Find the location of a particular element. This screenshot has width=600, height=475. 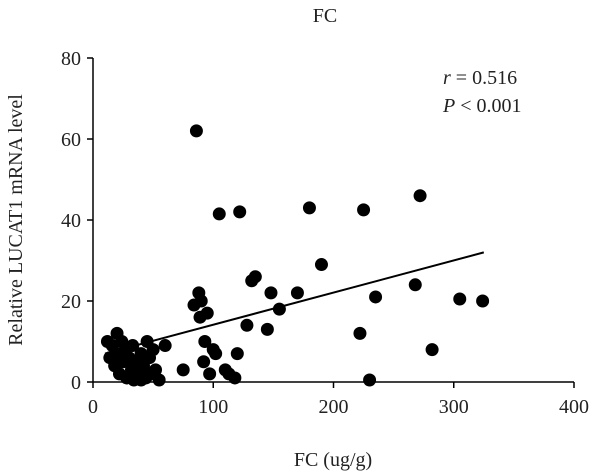

y-tick-label: 0 is located at coordinates (76, 383).